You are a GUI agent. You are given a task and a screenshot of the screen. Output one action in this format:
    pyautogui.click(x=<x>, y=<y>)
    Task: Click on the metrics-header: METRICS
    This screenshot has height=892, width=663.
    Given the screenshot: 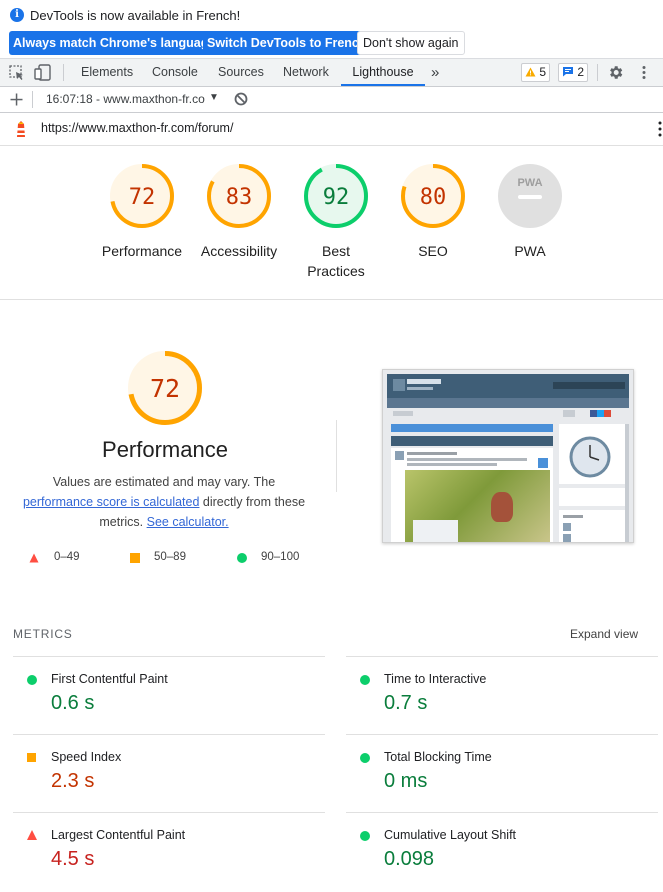 What is the action you would take?
    pyautogui.click(x=43, y=634)
    